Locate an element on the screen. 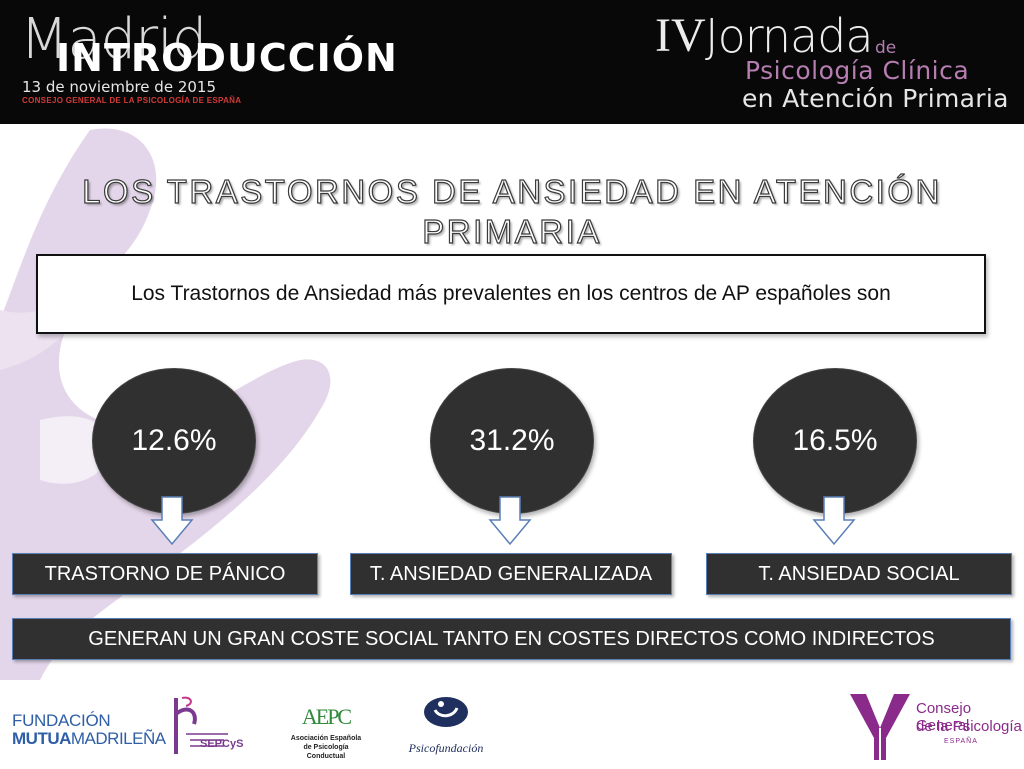 The height and width of the screenshot is (769, 1024). percent-value: 31.2% is located at coordinates (512, 440).